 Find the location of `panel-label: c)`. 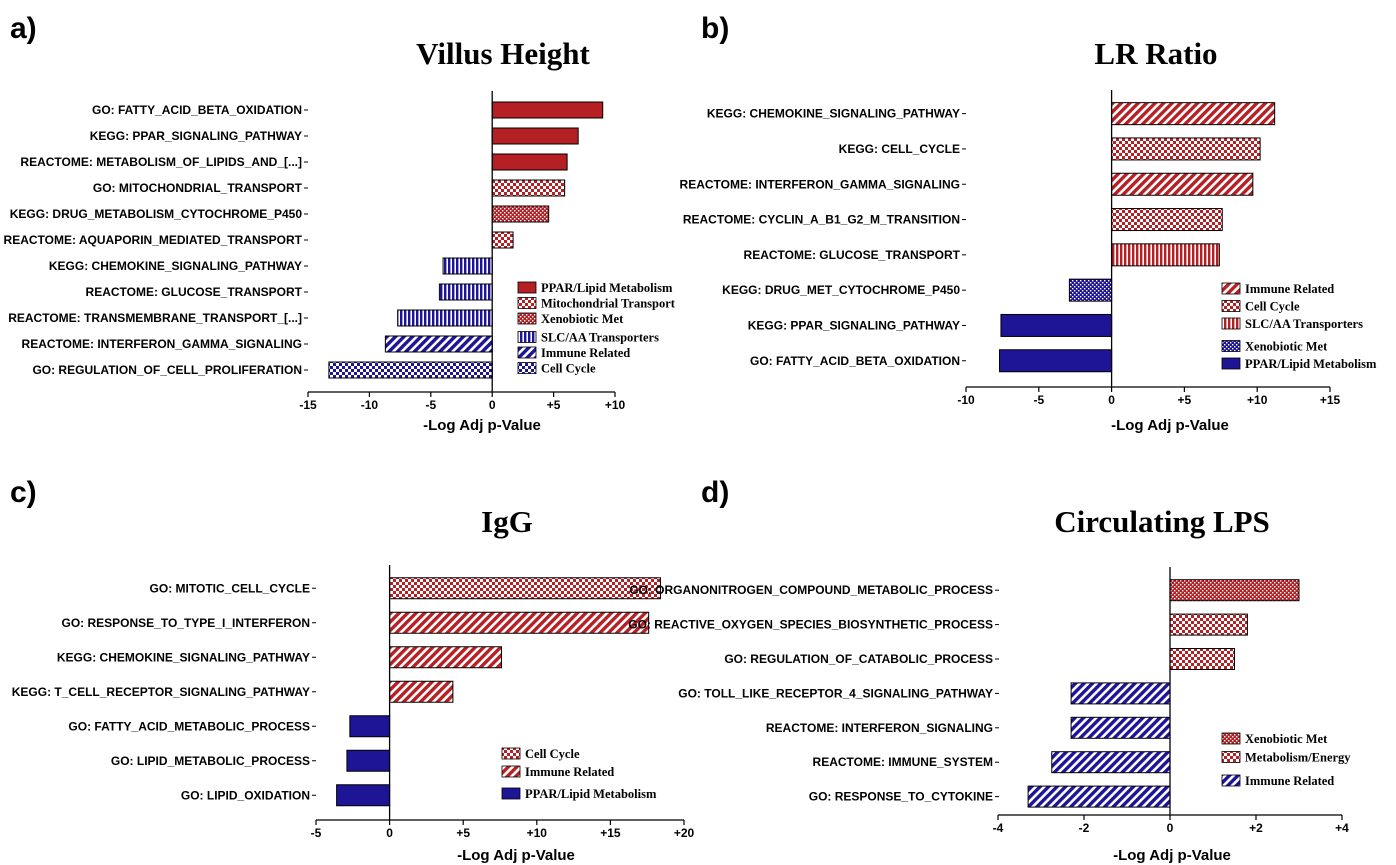

panel-label: c) is located at coordinates (23, 492).